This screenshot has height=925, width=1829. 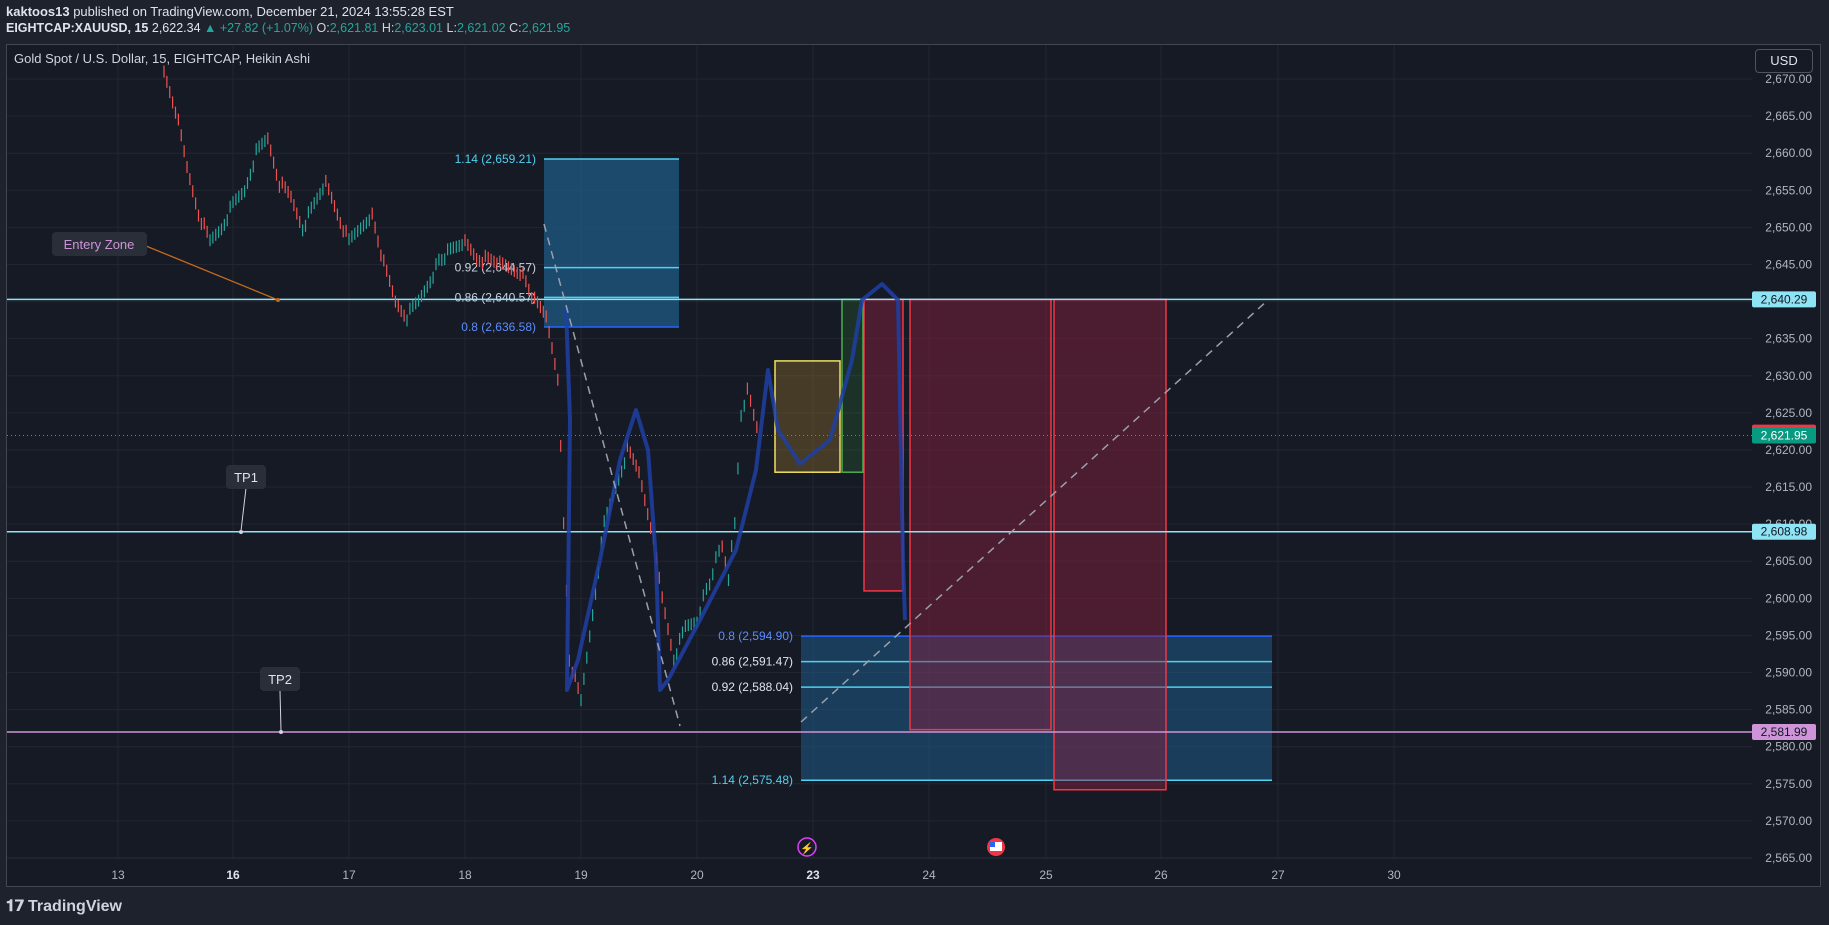 What do you see at coordinates (349, 875) in the screenshot?
I see `x-tick-label: 17` at bounding box center [349, 875].